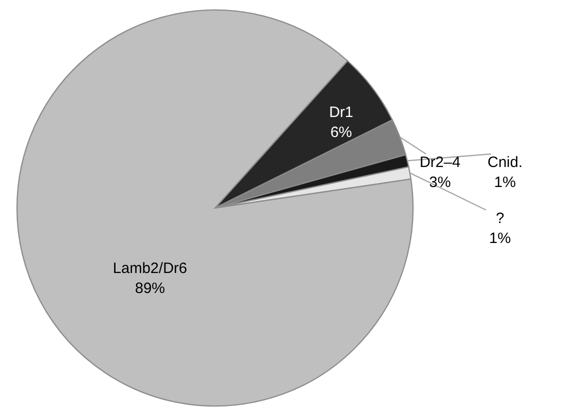 This screenshot has width=573, height=412. Describe the element at coordinates (440, 162) in the screenshot. I see `slice-label: Dr2–4` at that location.